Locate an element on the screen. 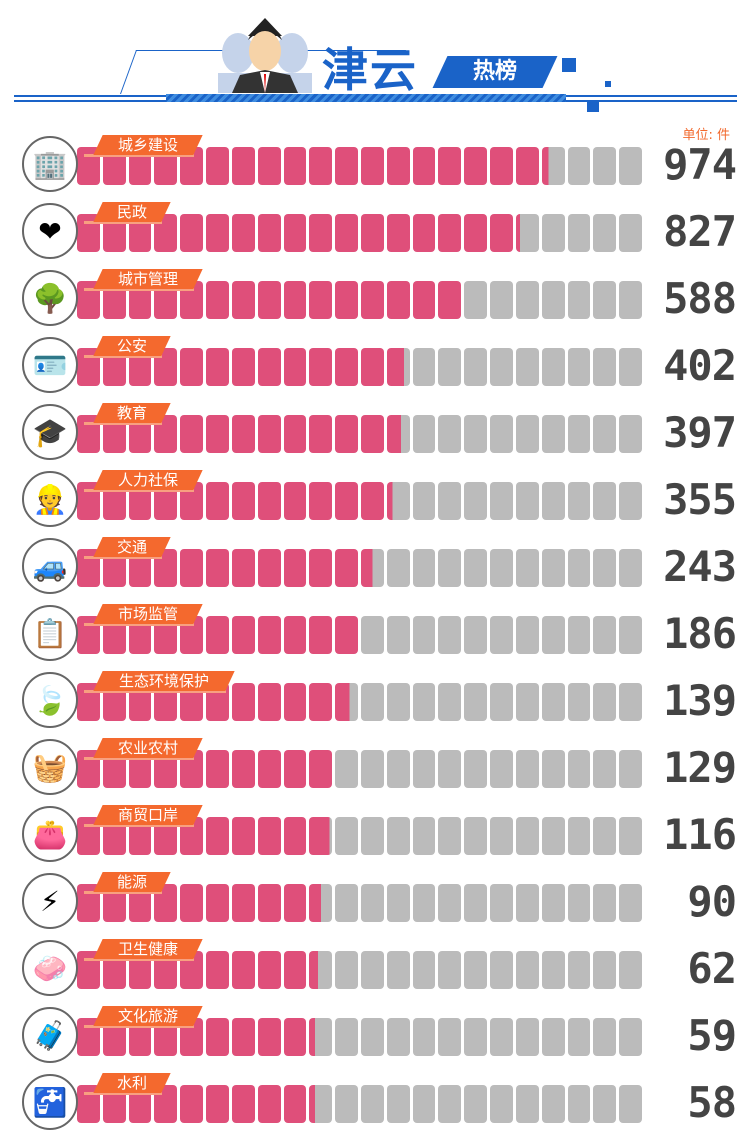 The height and width of the screenshot is (1144, 750). category-tag: 城市管理 is located at coordinates (148, 279).